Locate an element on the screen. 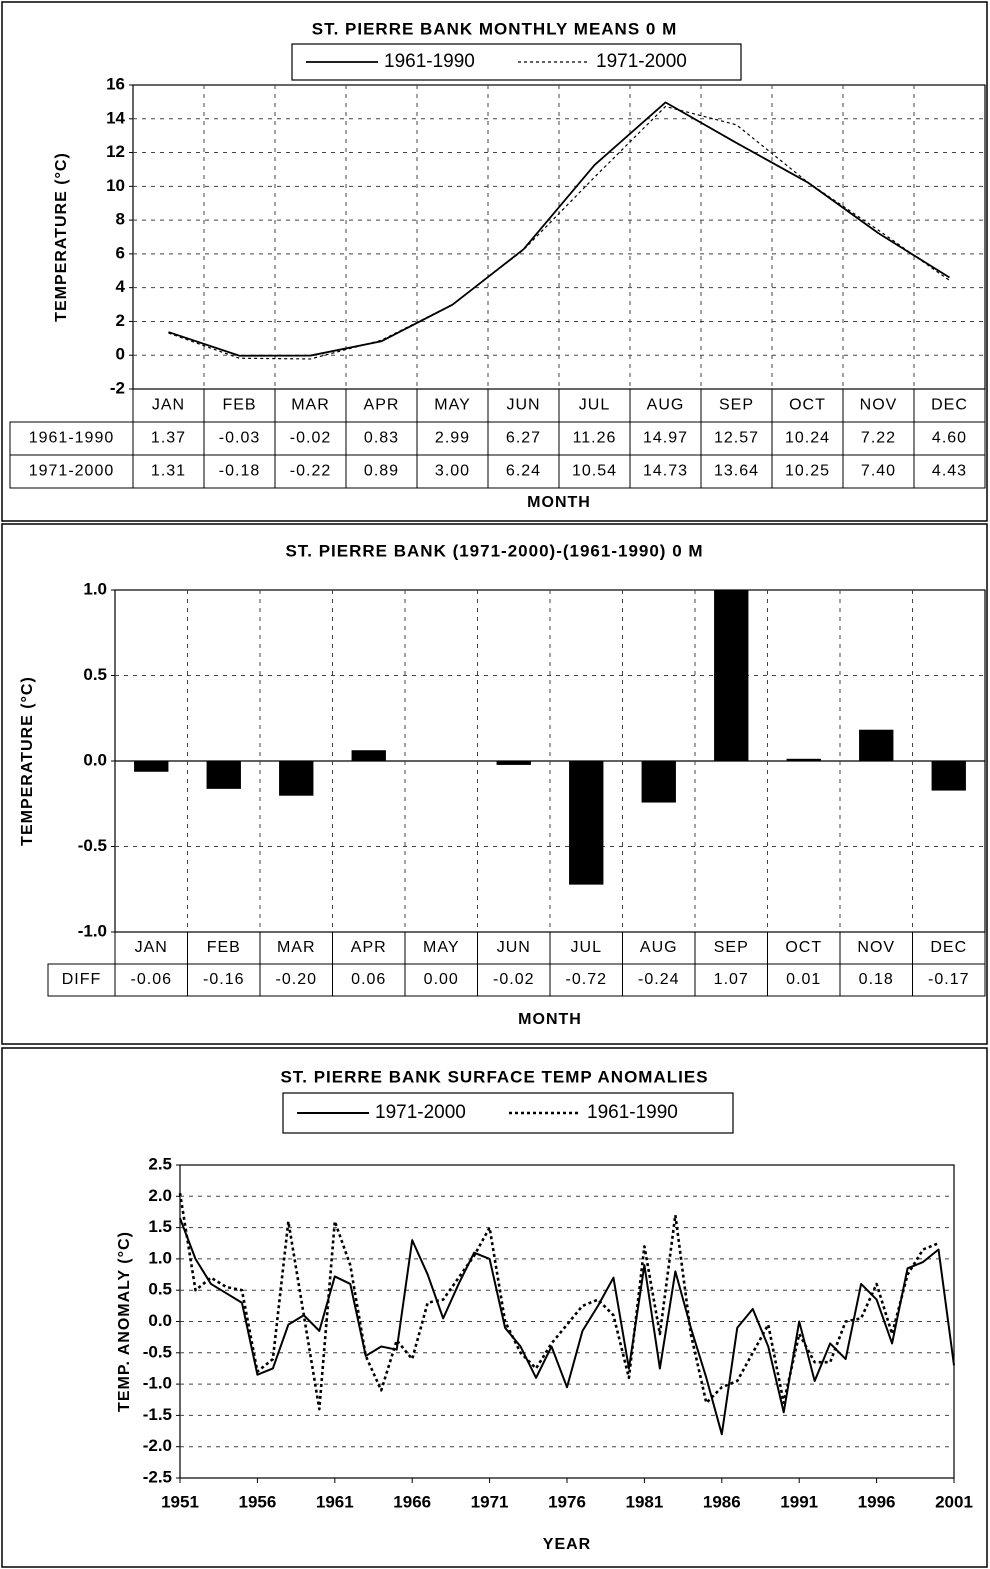 Image resolution: width=990 pixels, height=1569 pixels. table-value: 0.83 is located at coordinates (381, 438).